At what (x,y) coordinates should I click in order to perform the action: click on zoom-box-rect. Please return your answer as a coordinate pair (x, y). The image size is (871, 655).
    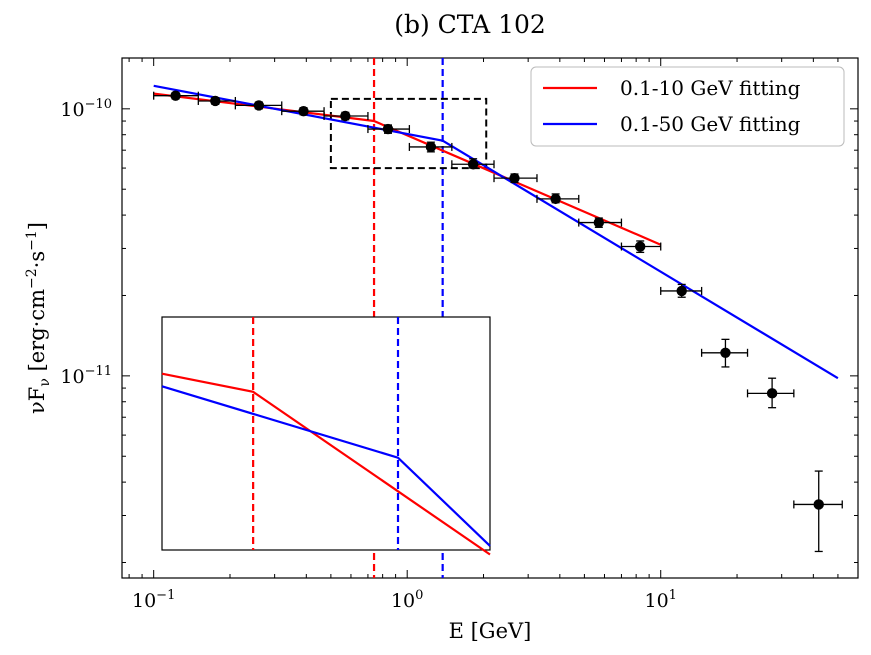
    Looking at the image, I should click on (408, 133).